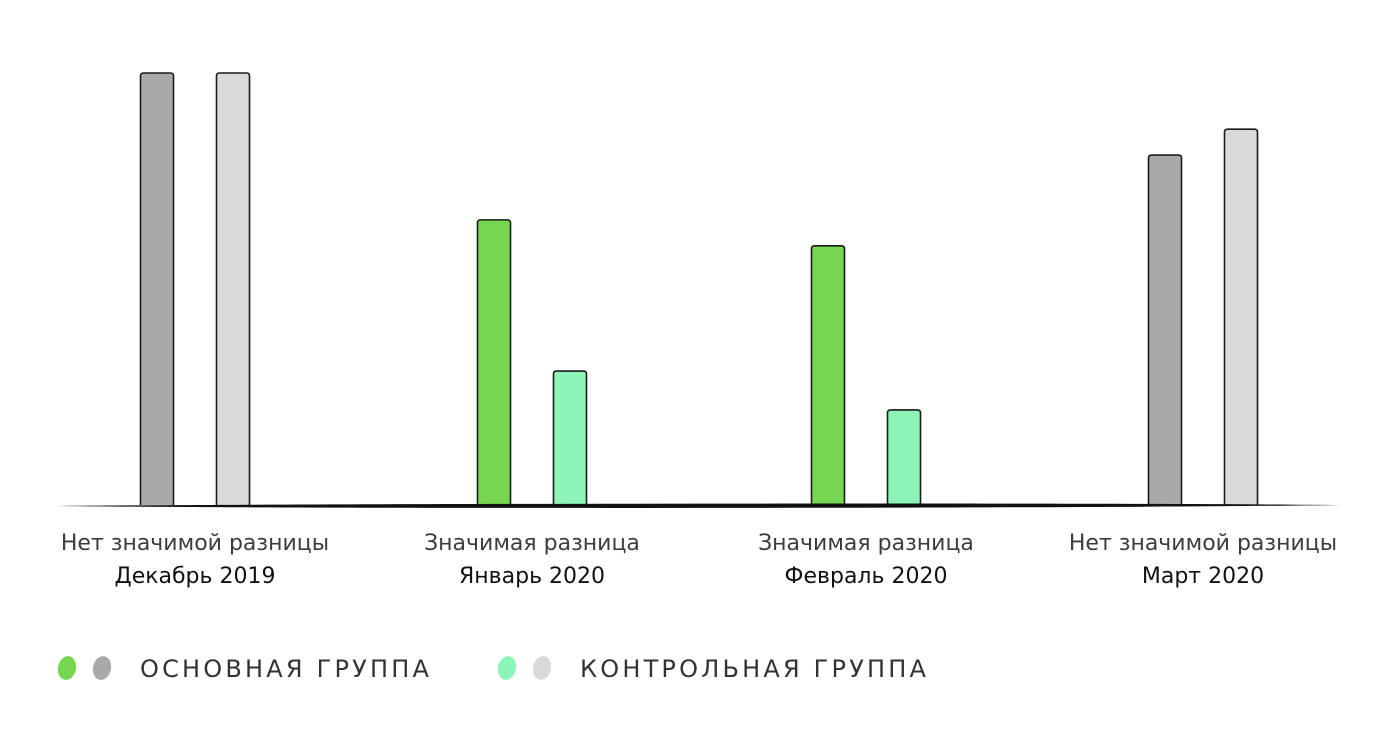 The image size is (1400, 735). What do you see at coordinates (532, 576) in the screenshot?
I see `category-tick-label-1: Январь 2020` at bounding box center [532, 576].